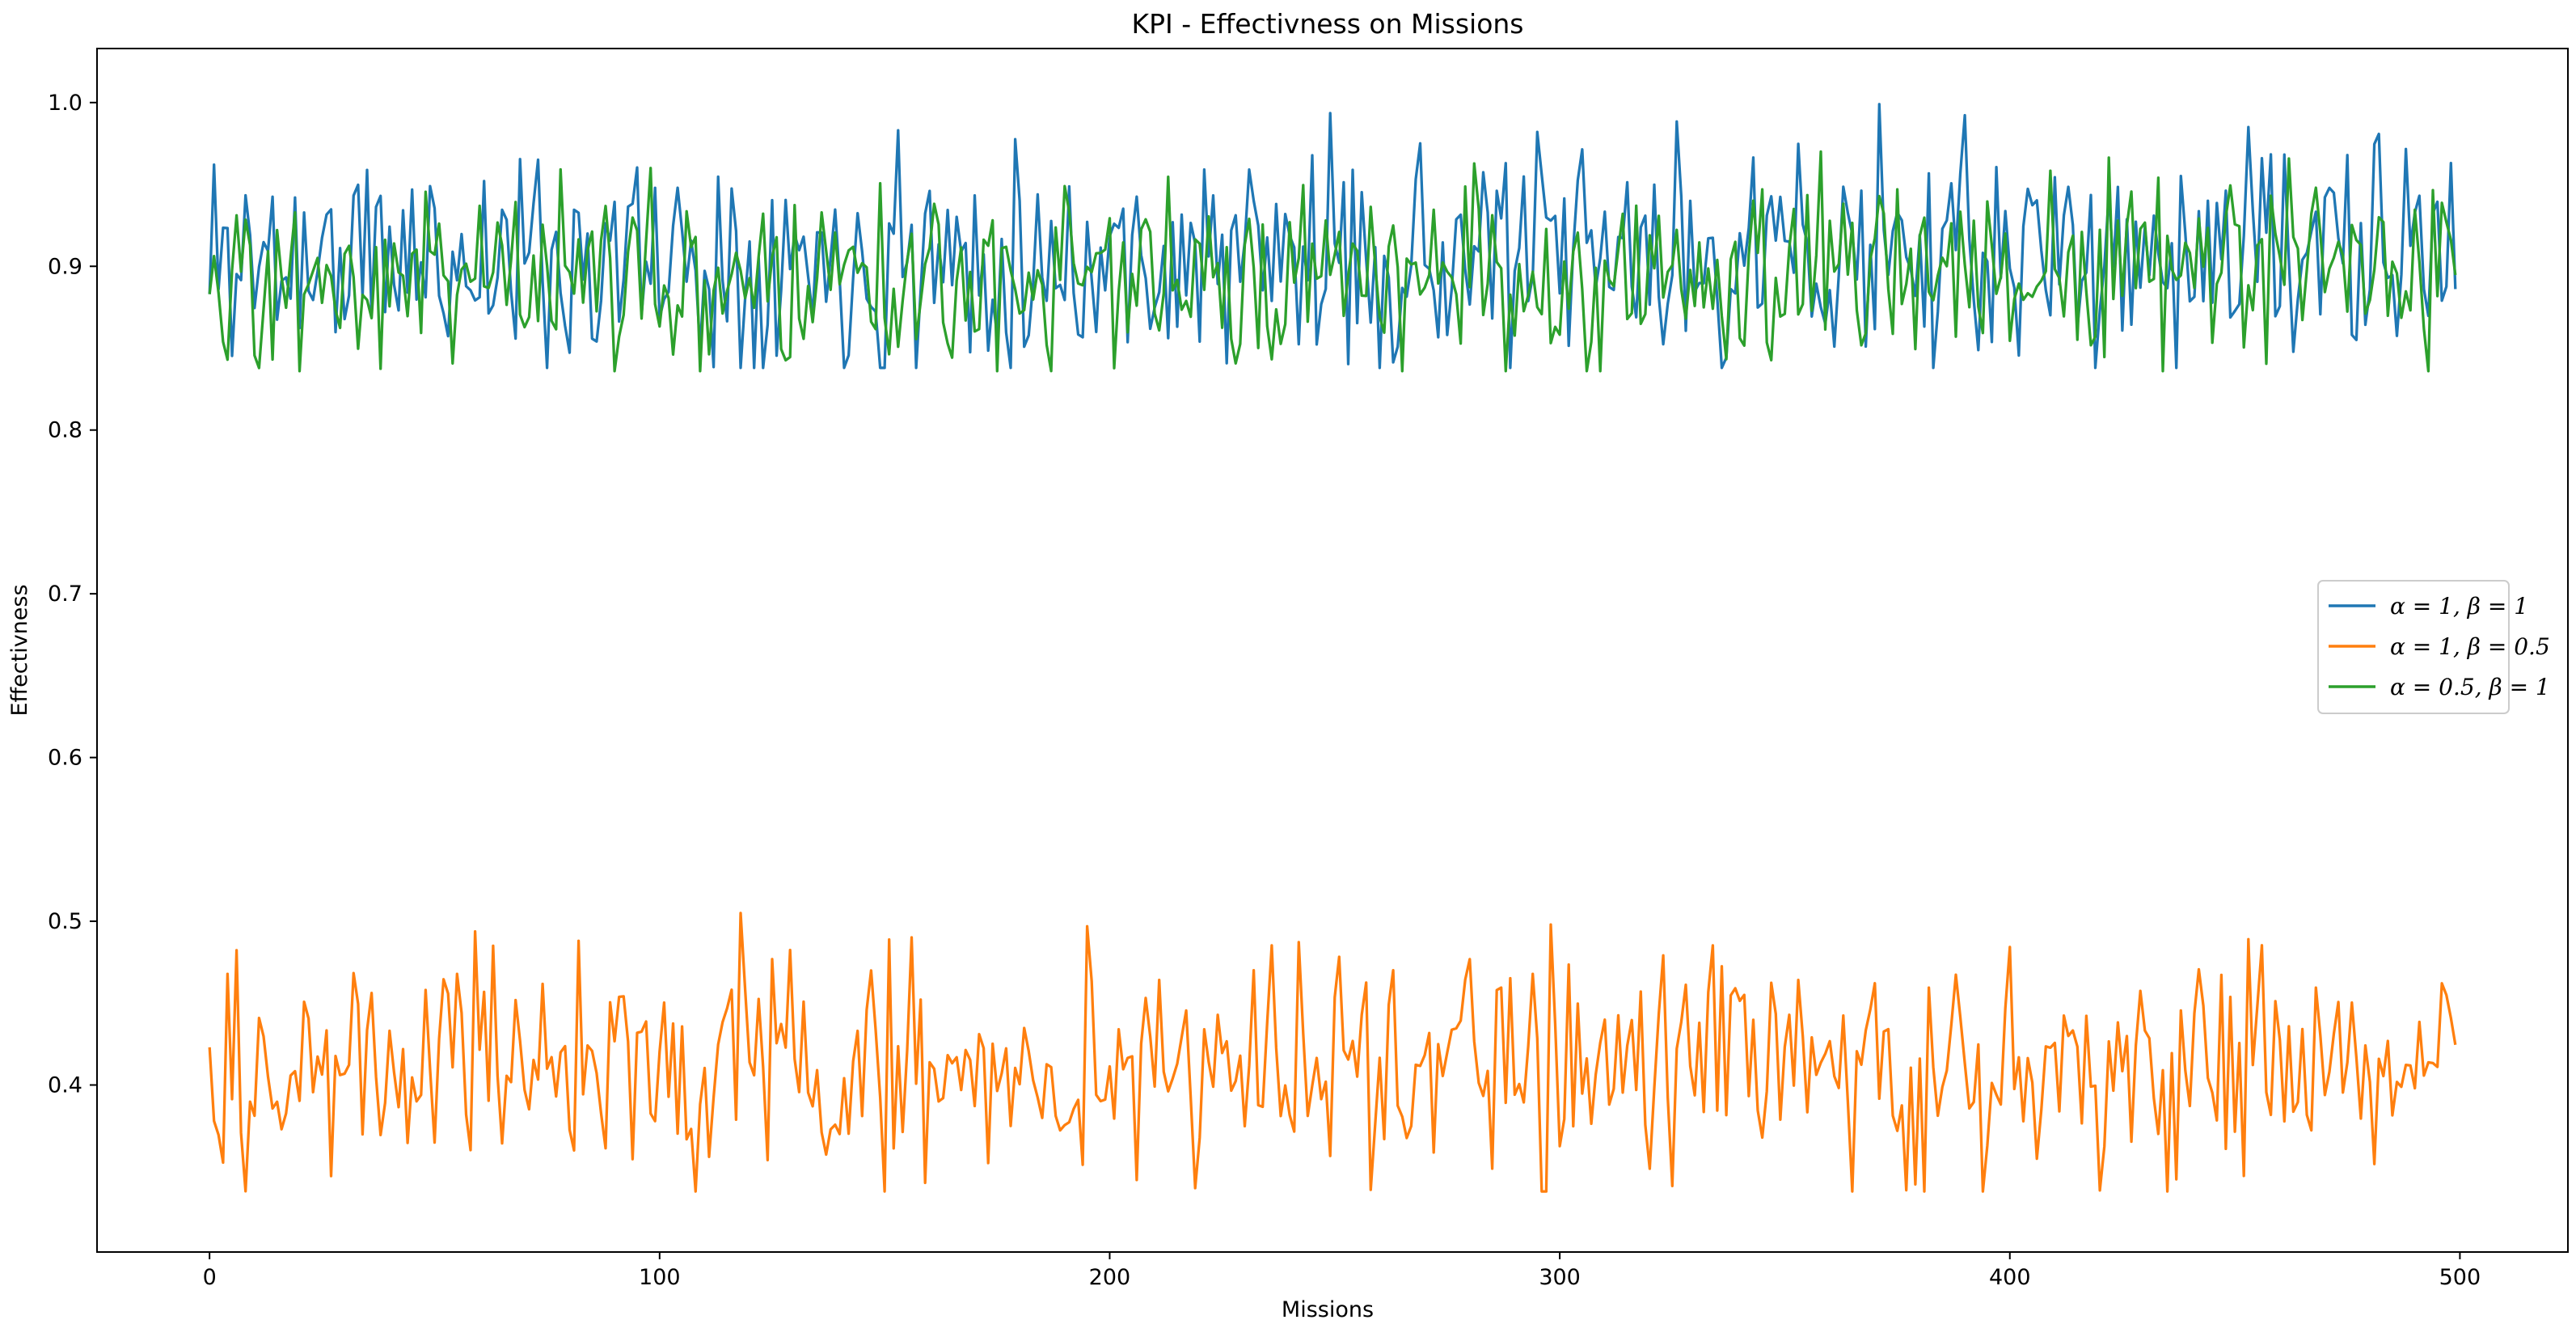  Describe the element at coordinates (2460, 1278) in the screenshot. I see `x-tick-label: 500` at that location.